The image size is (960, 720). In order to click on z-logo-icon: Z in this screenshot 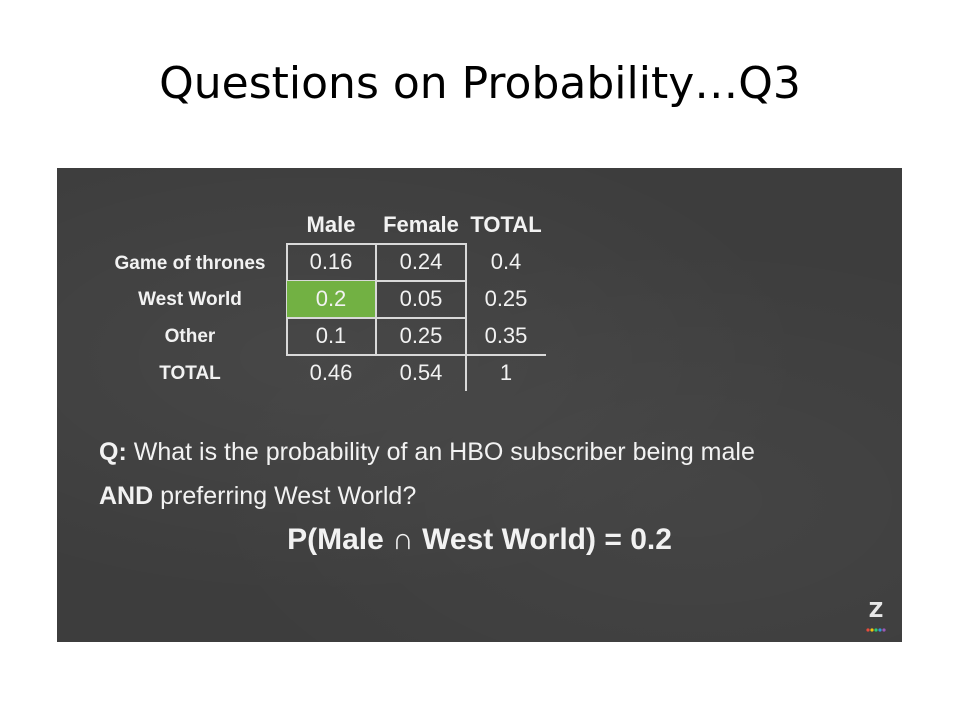, I will do `click(876, 615)`.